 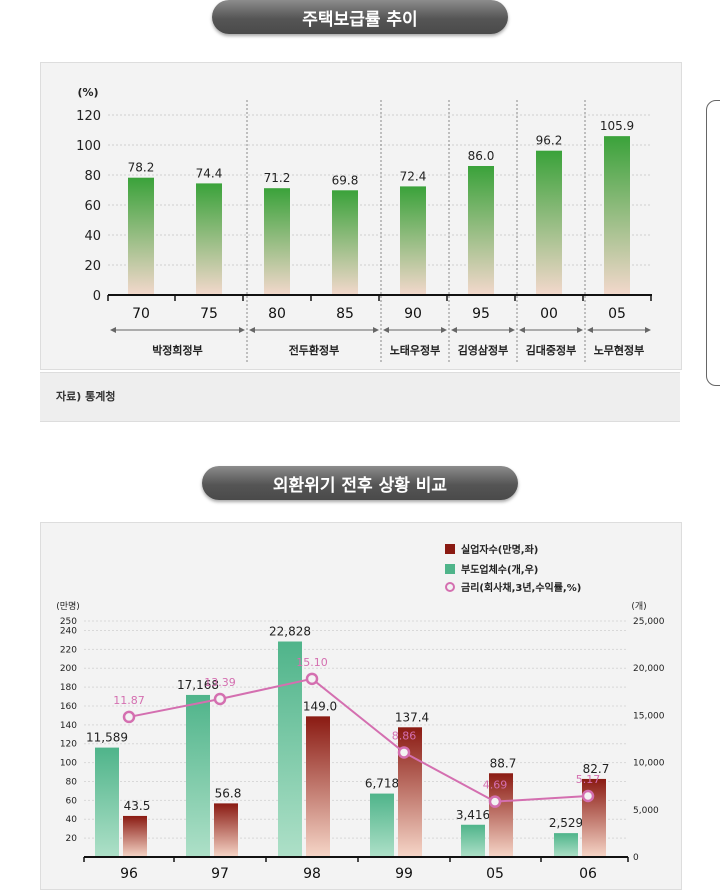 I want to click on chart1-value-label: 69.8, so click(x=345, y=180).